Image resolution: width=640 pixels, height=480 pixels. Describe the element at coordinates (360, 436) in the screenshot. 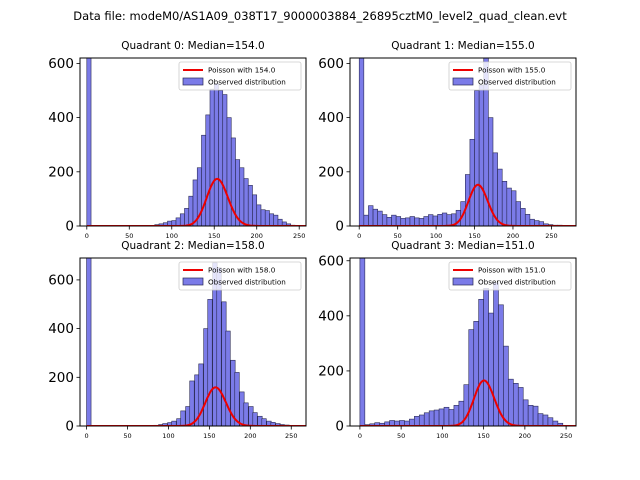

I see `x-tick-label: 0` at that location.